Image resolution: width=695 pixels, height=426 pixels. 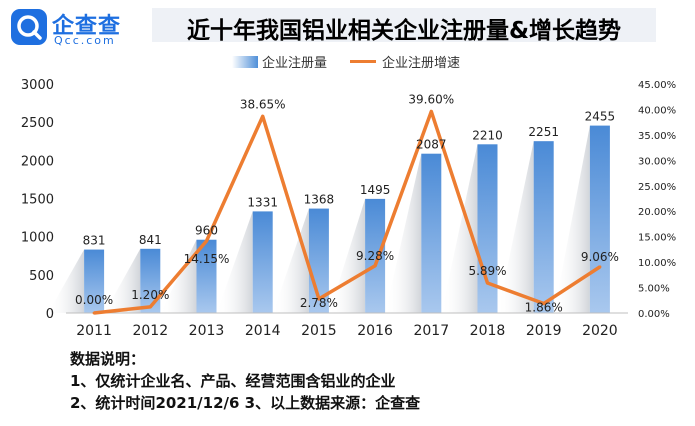 What do you see at coordinates (50, 314) in the screenshot?
I see `y-tick-label: 0` at bounding box center [50, 314].